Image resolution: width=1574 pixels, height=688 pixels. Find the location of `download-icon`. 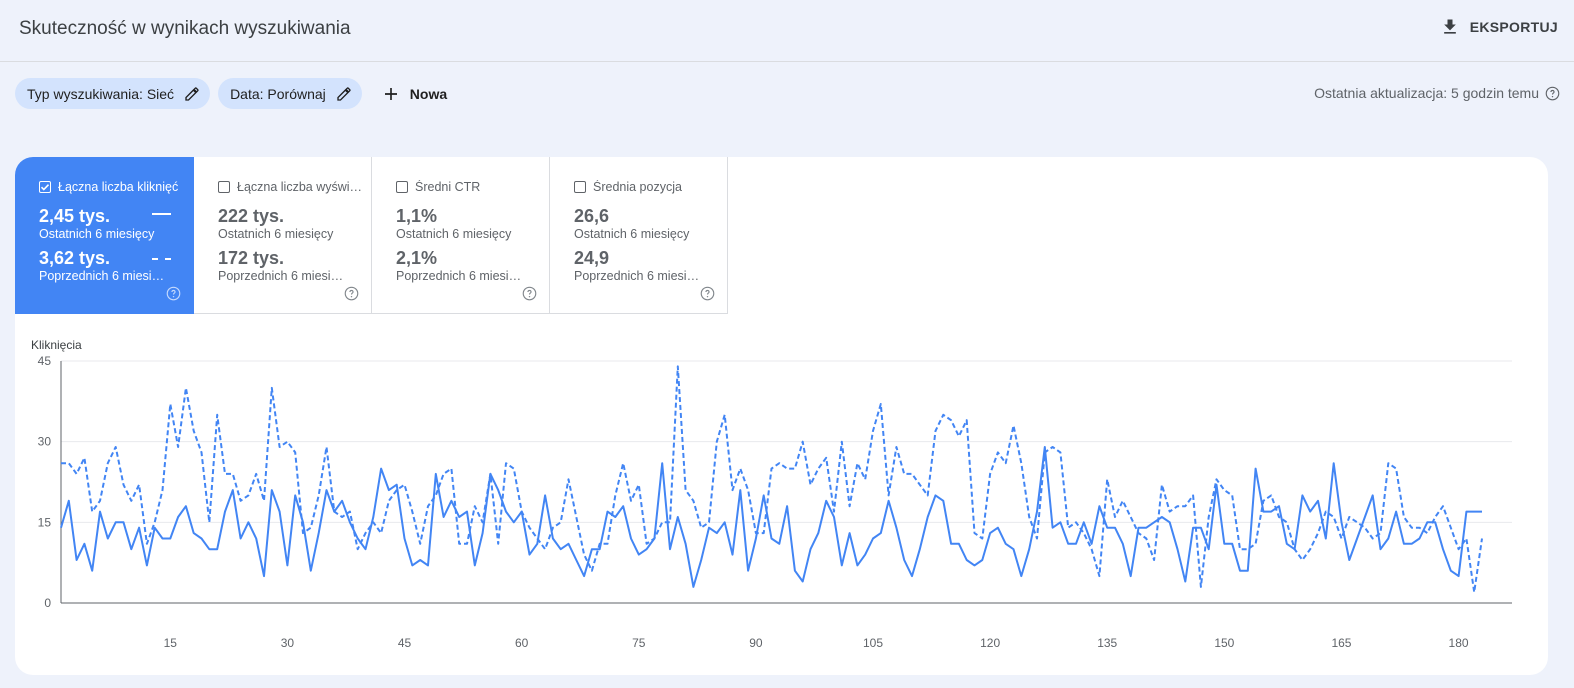

download-icon is located at coordinates (1449, 26).